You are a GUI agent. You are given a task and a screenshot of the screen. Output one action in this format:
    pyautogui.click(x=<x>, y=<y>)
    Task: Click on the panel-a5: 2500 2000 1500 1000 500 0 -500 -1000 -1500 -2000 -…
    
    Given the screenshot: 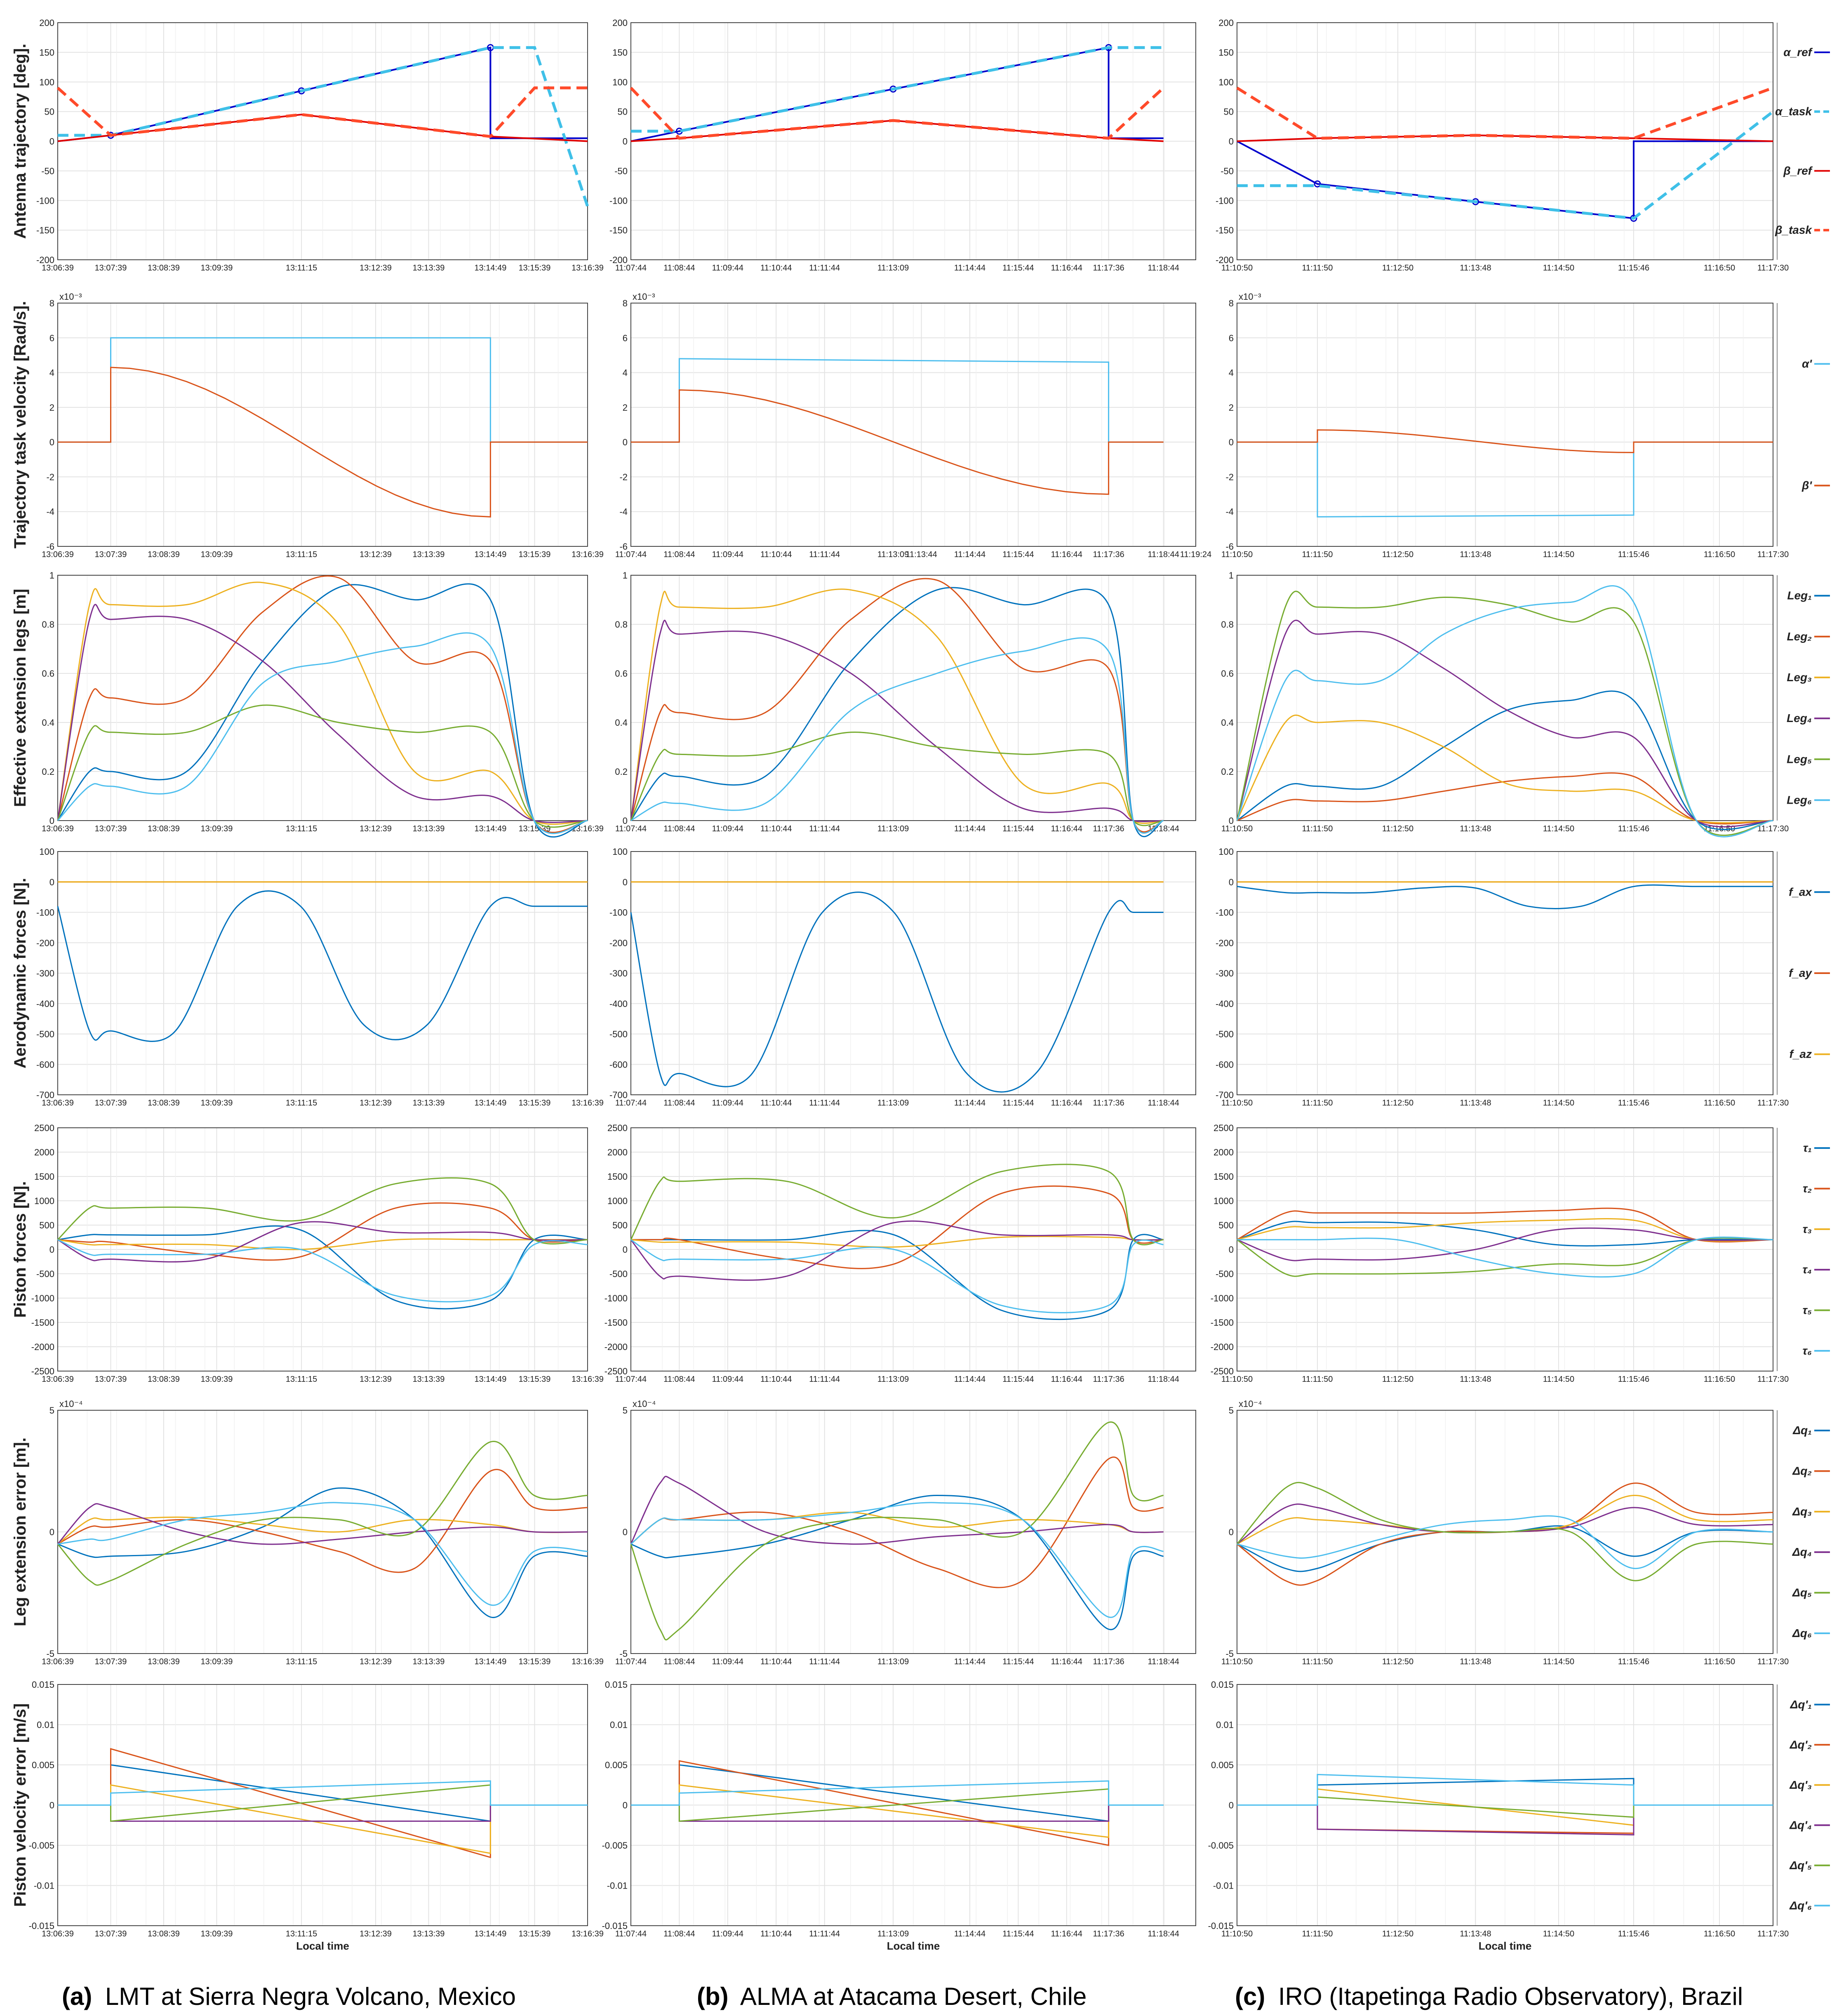 What is the action you would take?
    pyautogui.click(x=317, y=1254)
    